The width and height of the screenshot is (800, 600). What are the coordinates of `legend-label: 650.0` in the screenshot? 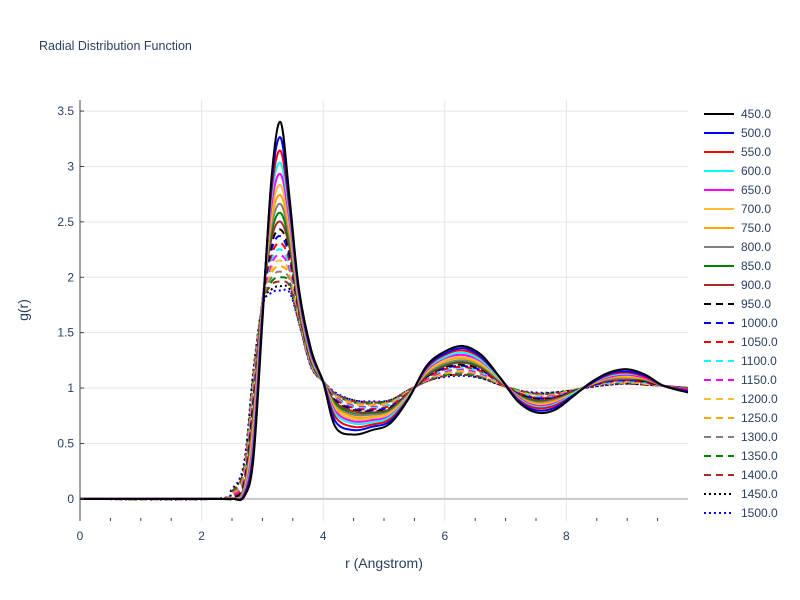 It's located at (756, 190).